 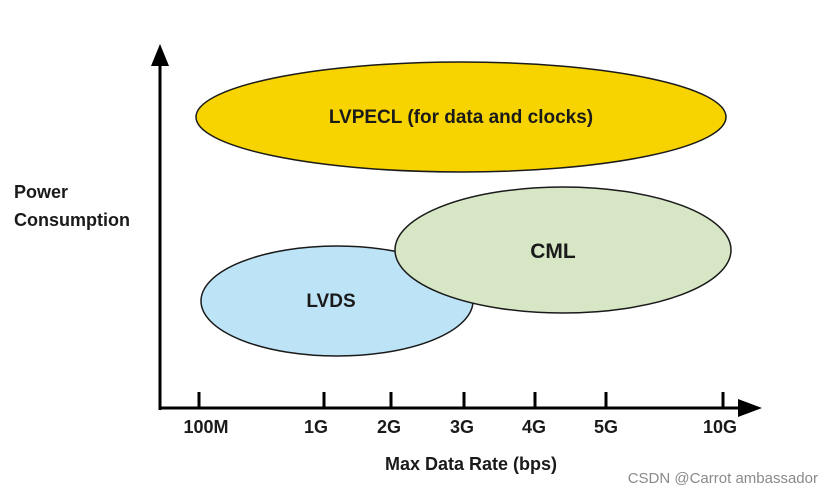 I want to click on y-axis-label-line: Power, so click(x=41, y=192).